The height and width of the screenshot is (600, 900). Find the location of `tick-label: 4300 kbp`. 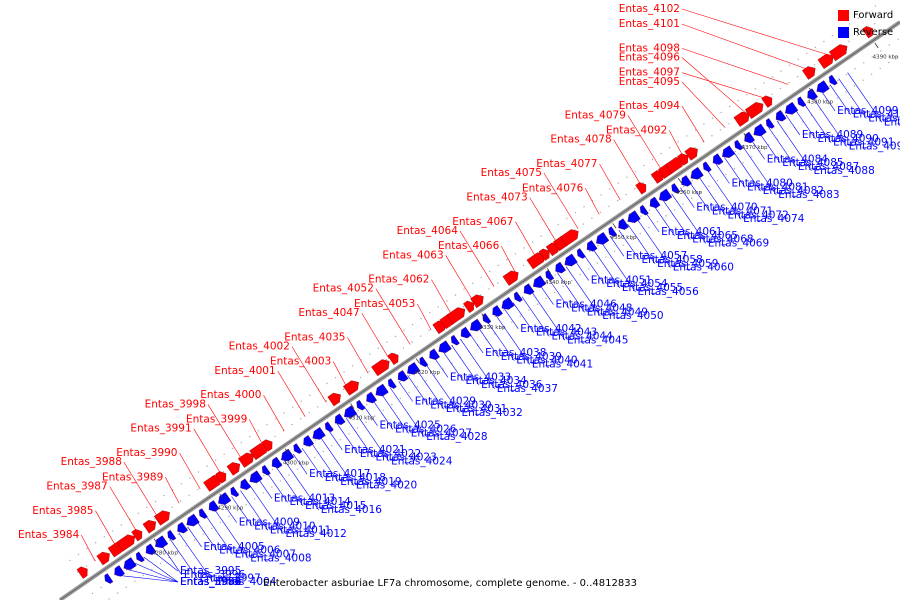

tick-label: 4300 kbp is located at coordinates (296, 463).